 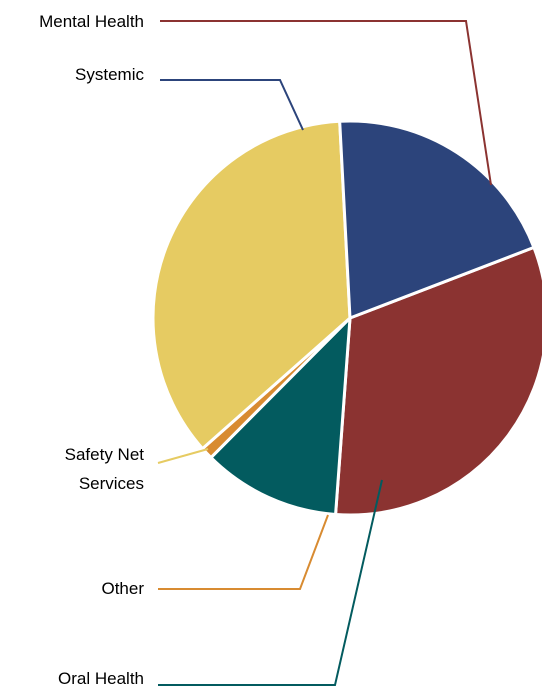 I want to click on leader-line-systemic, so click(x=232, y=105).